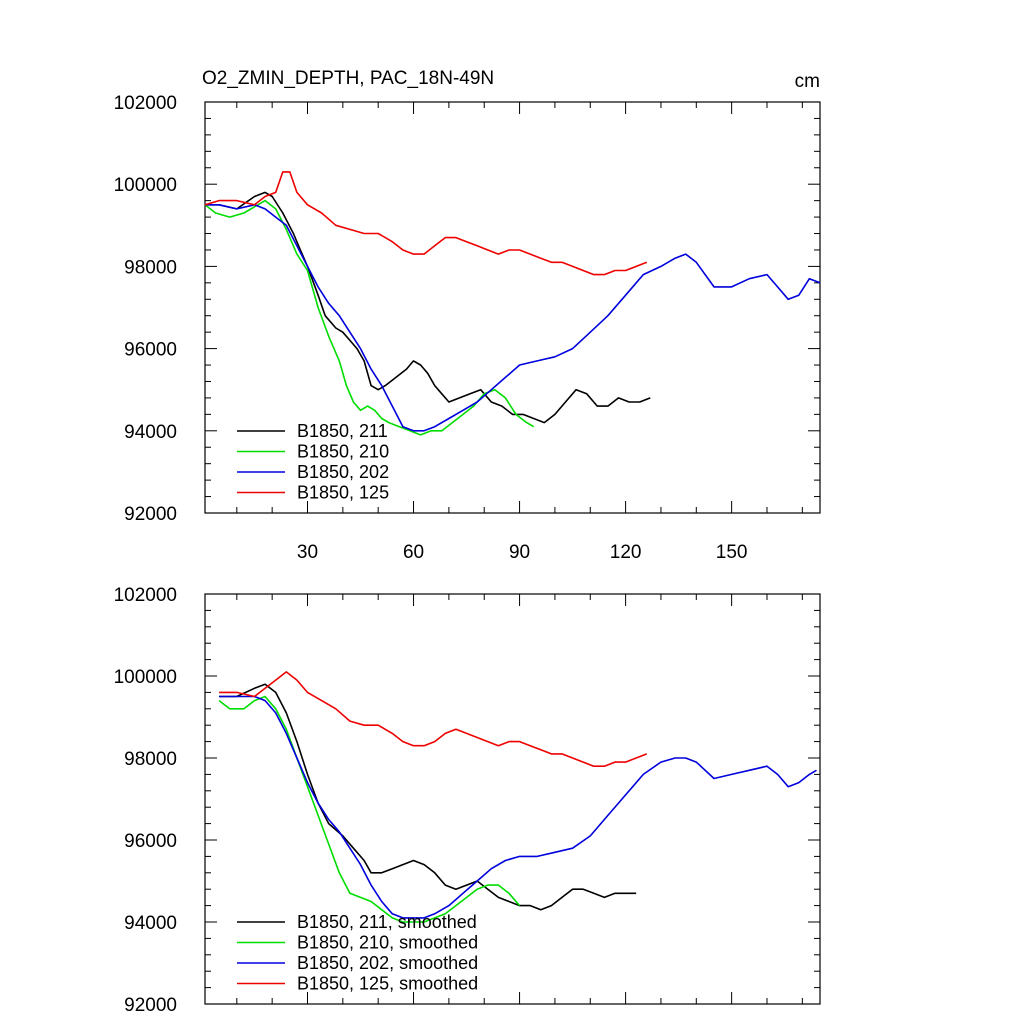 Image resolution: width=1024 pixels, height=1024 pixels. I want to click on x-tick-label: 120, so click(626, 552).